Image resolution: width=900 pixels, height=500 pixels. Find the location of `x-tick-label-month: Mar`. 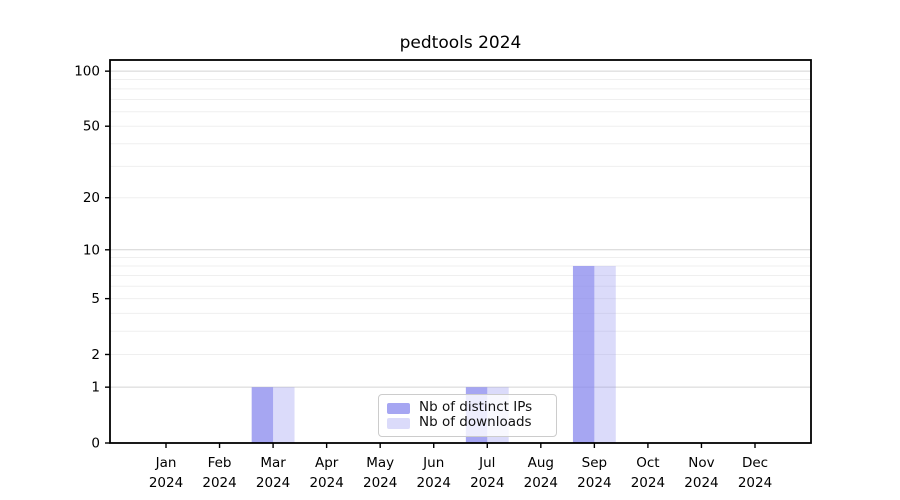

x-tick-label-month: Mar is located at coordinates (273, 463).